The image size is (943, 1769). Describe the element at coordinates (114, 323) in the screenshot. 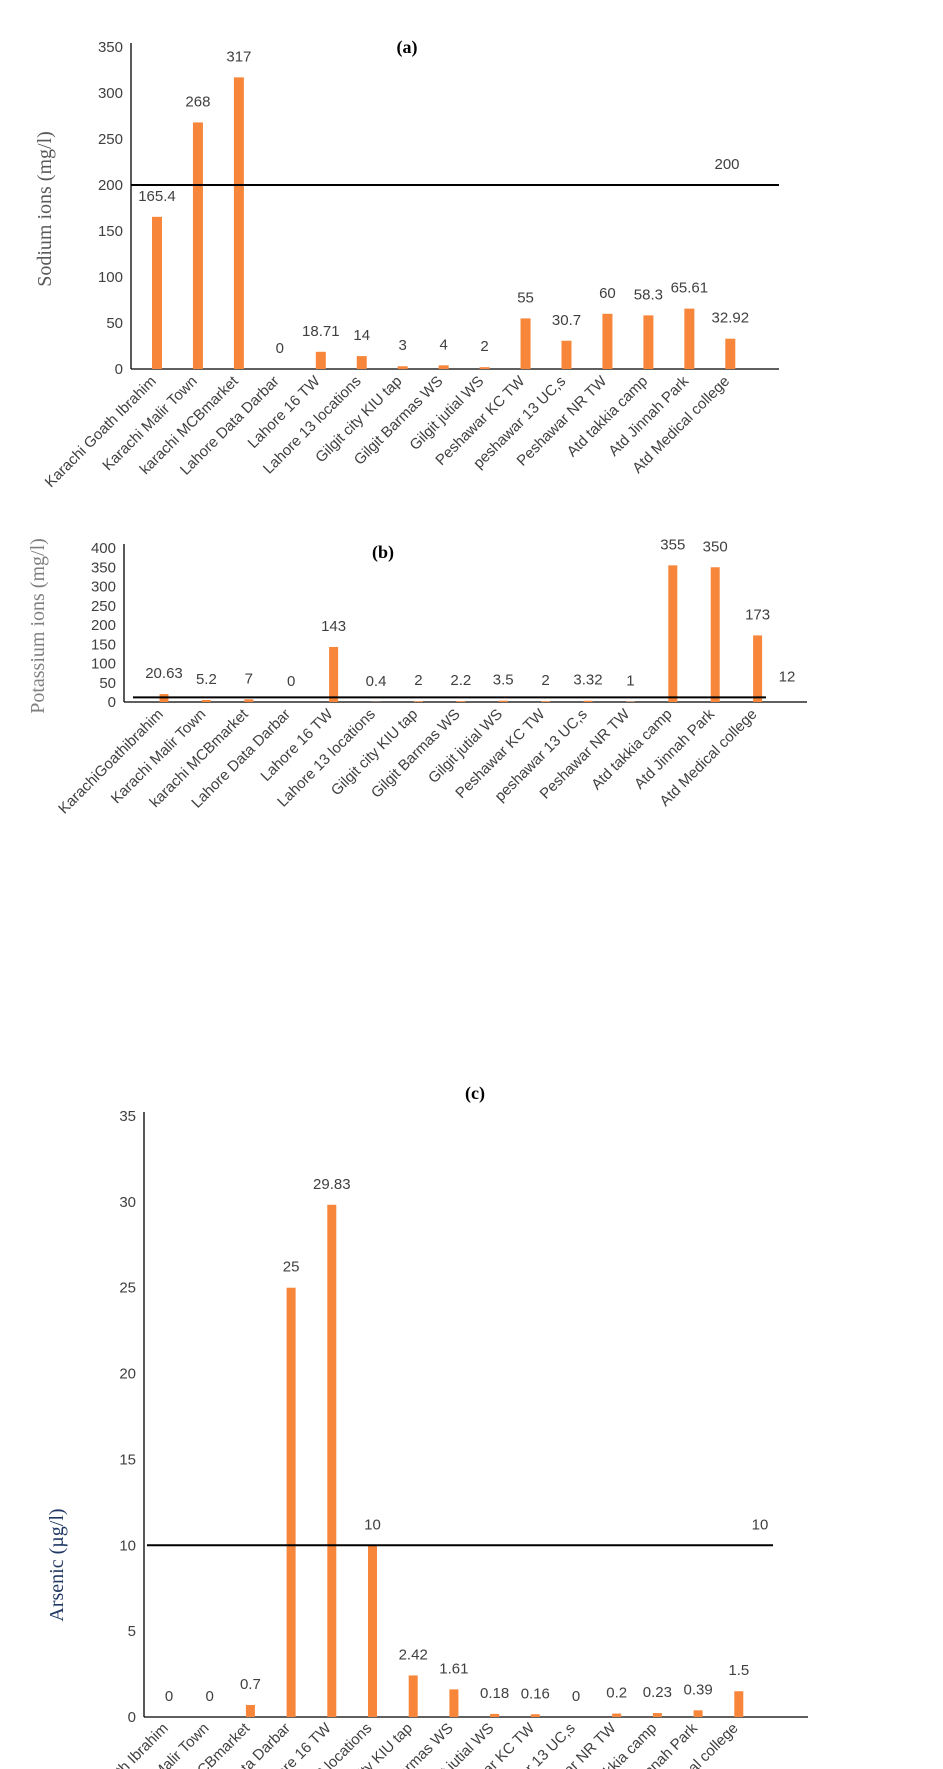

I see `sodium-y-tick-label: 50` at that location.